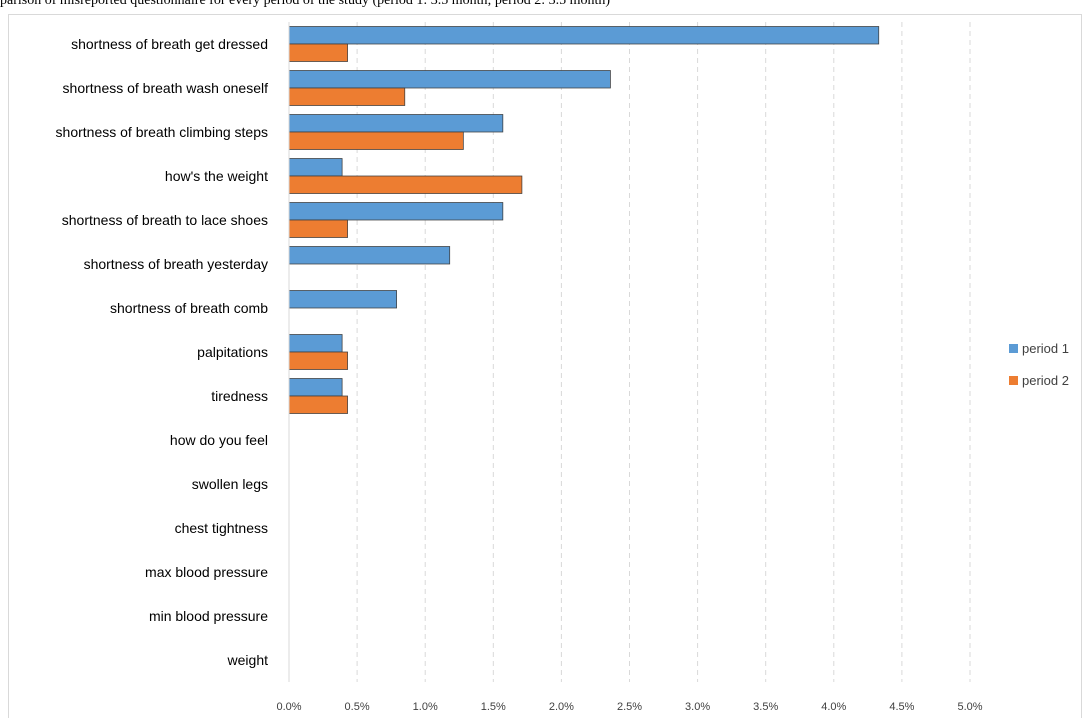  Describe the element at coordinates (357, 707) in the screenshot. I see `x-tick-label: 0.5%` at that location.